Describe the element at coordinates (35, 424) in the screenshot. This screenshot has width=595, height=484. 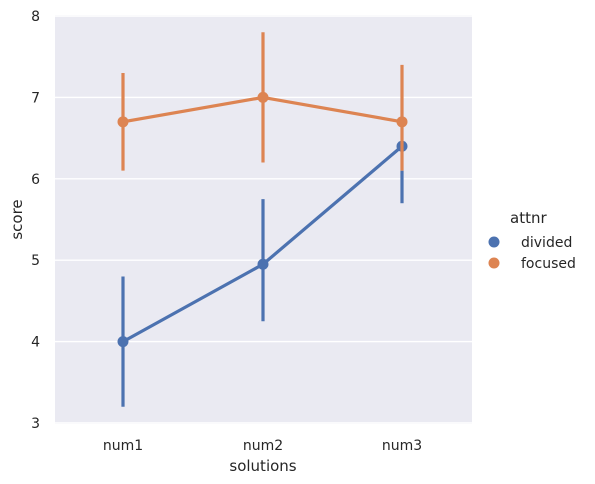
I see `y-tick-label: 3` at that location.